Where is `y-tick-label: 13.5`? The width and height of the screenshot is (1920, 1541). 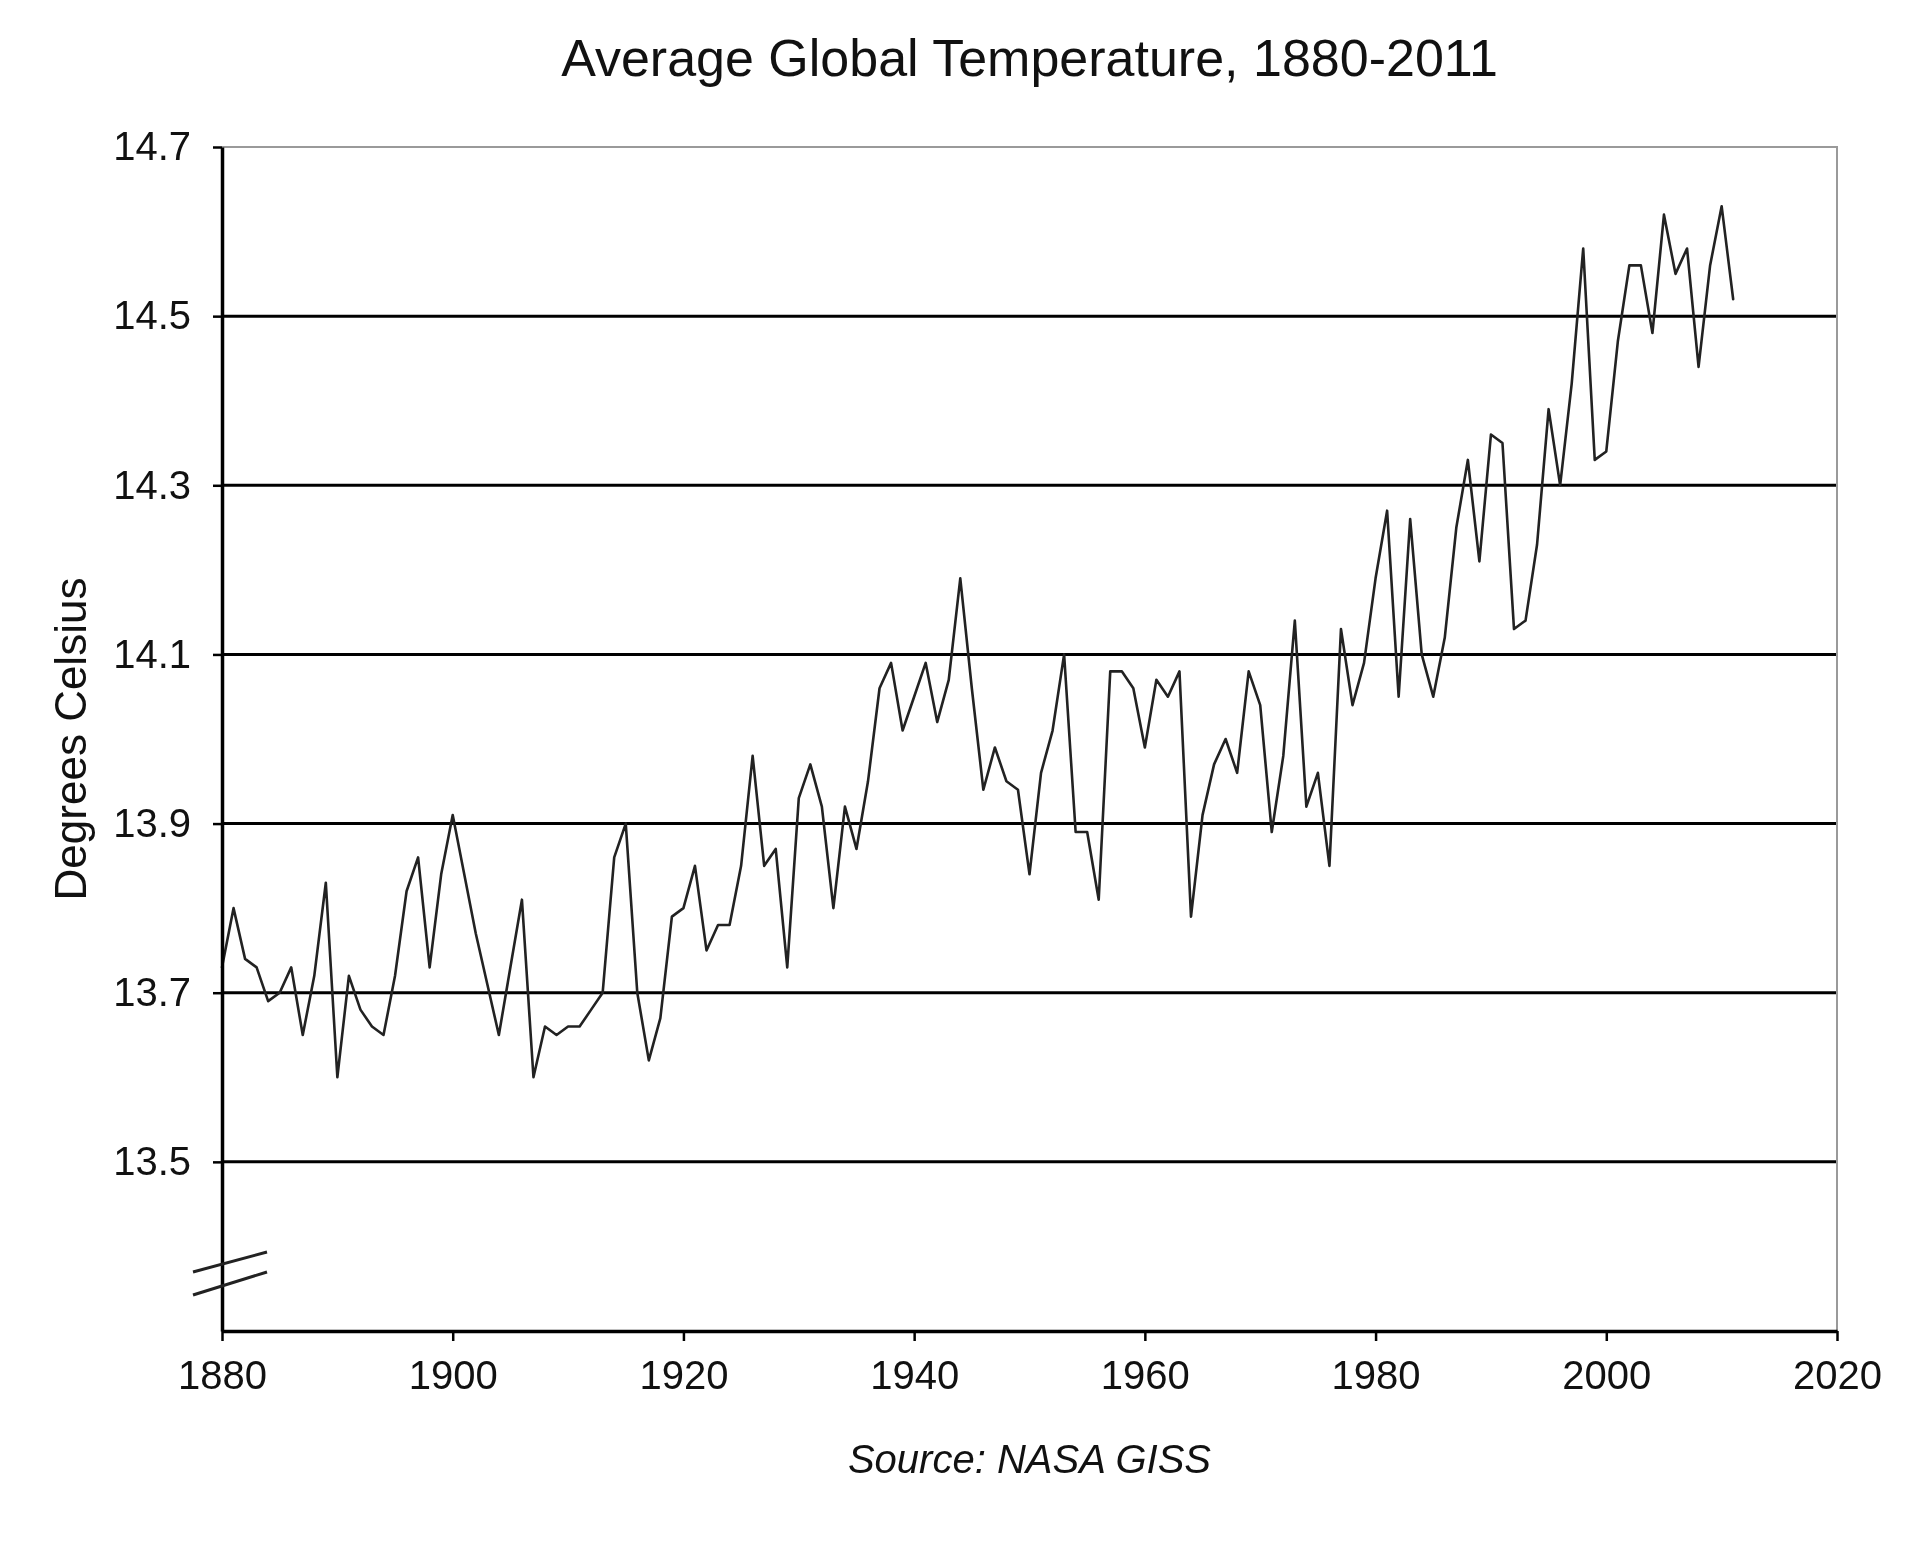
y-tick-label: 13.5 is located at coordinates (152, 1161).